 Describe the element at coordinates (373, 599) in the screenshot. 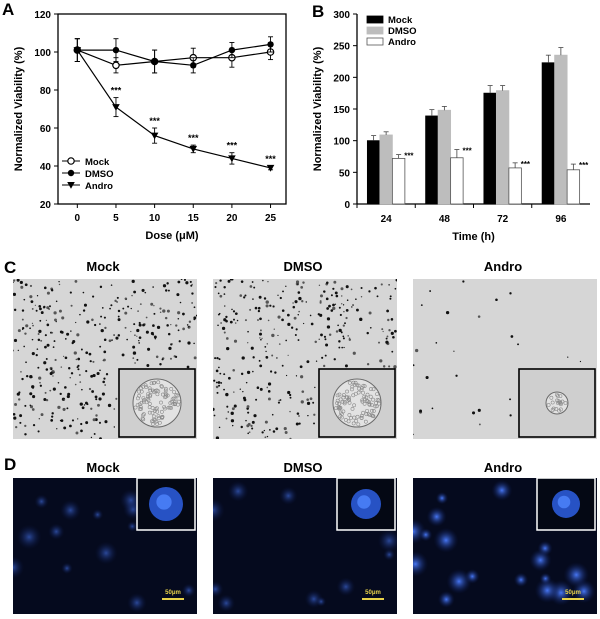

I see `scalebar-dmso` at that location.